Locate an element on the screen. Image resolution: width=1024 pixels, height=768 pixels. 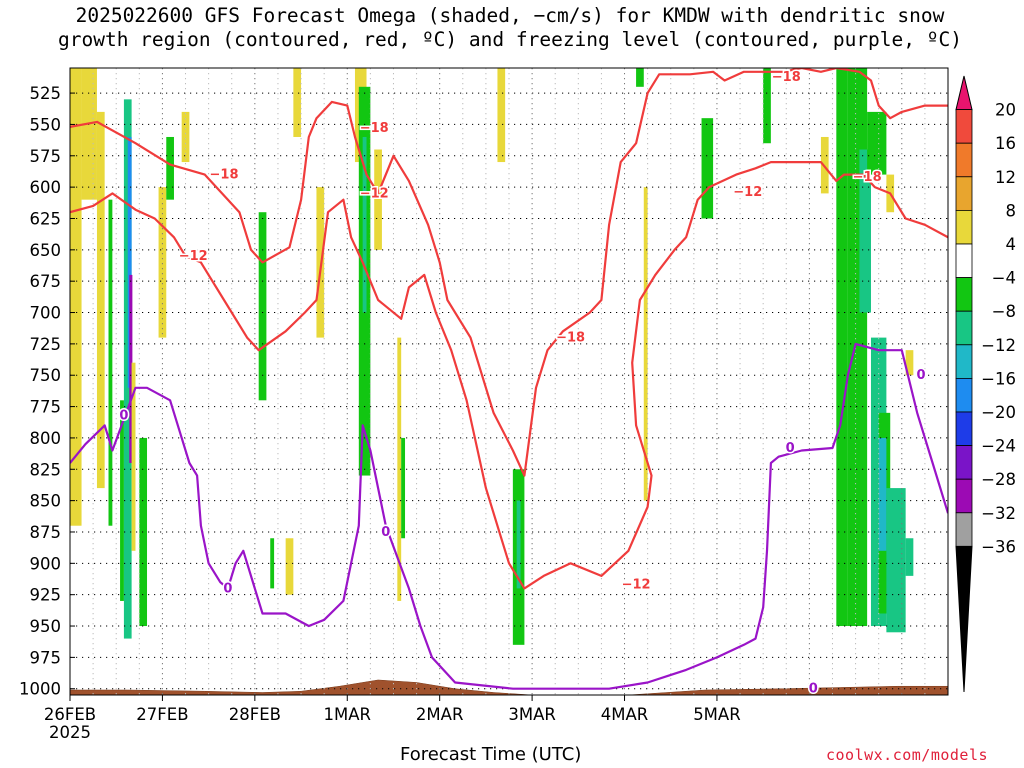
y-tick-label: 550 is located at coordinates (46, 124).